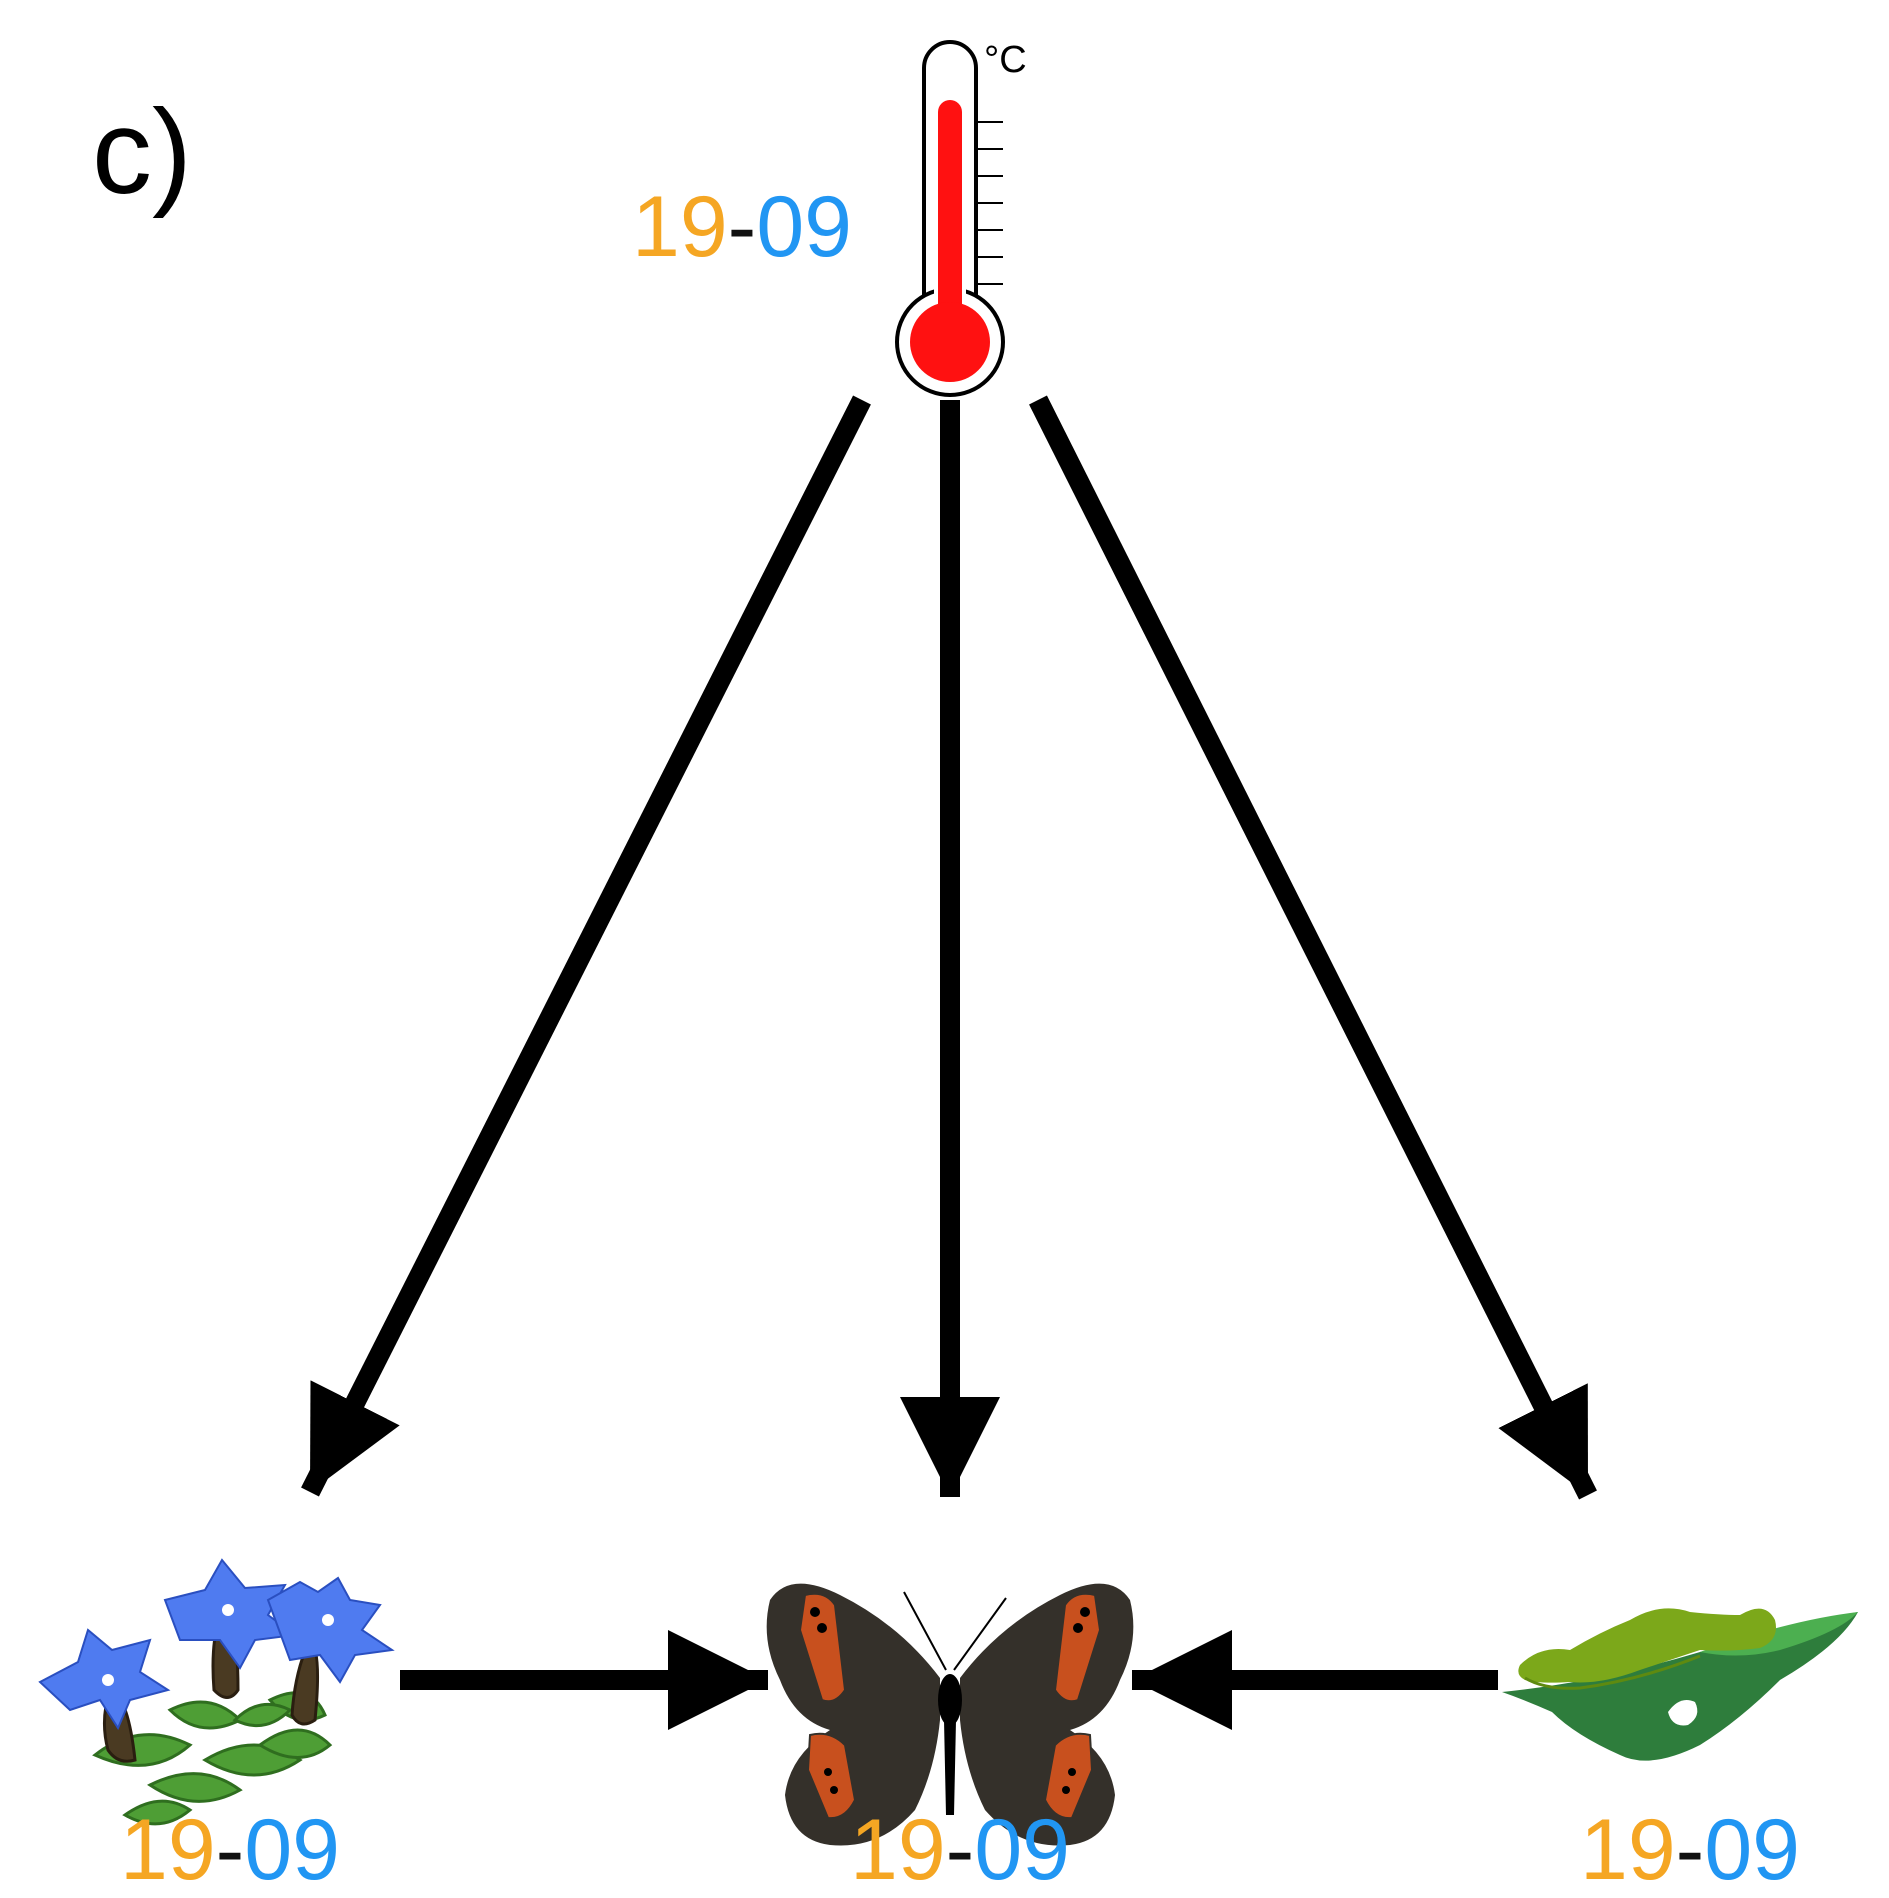  I want to click on butterfly-year-range: 19-09, so click(960, 1850).